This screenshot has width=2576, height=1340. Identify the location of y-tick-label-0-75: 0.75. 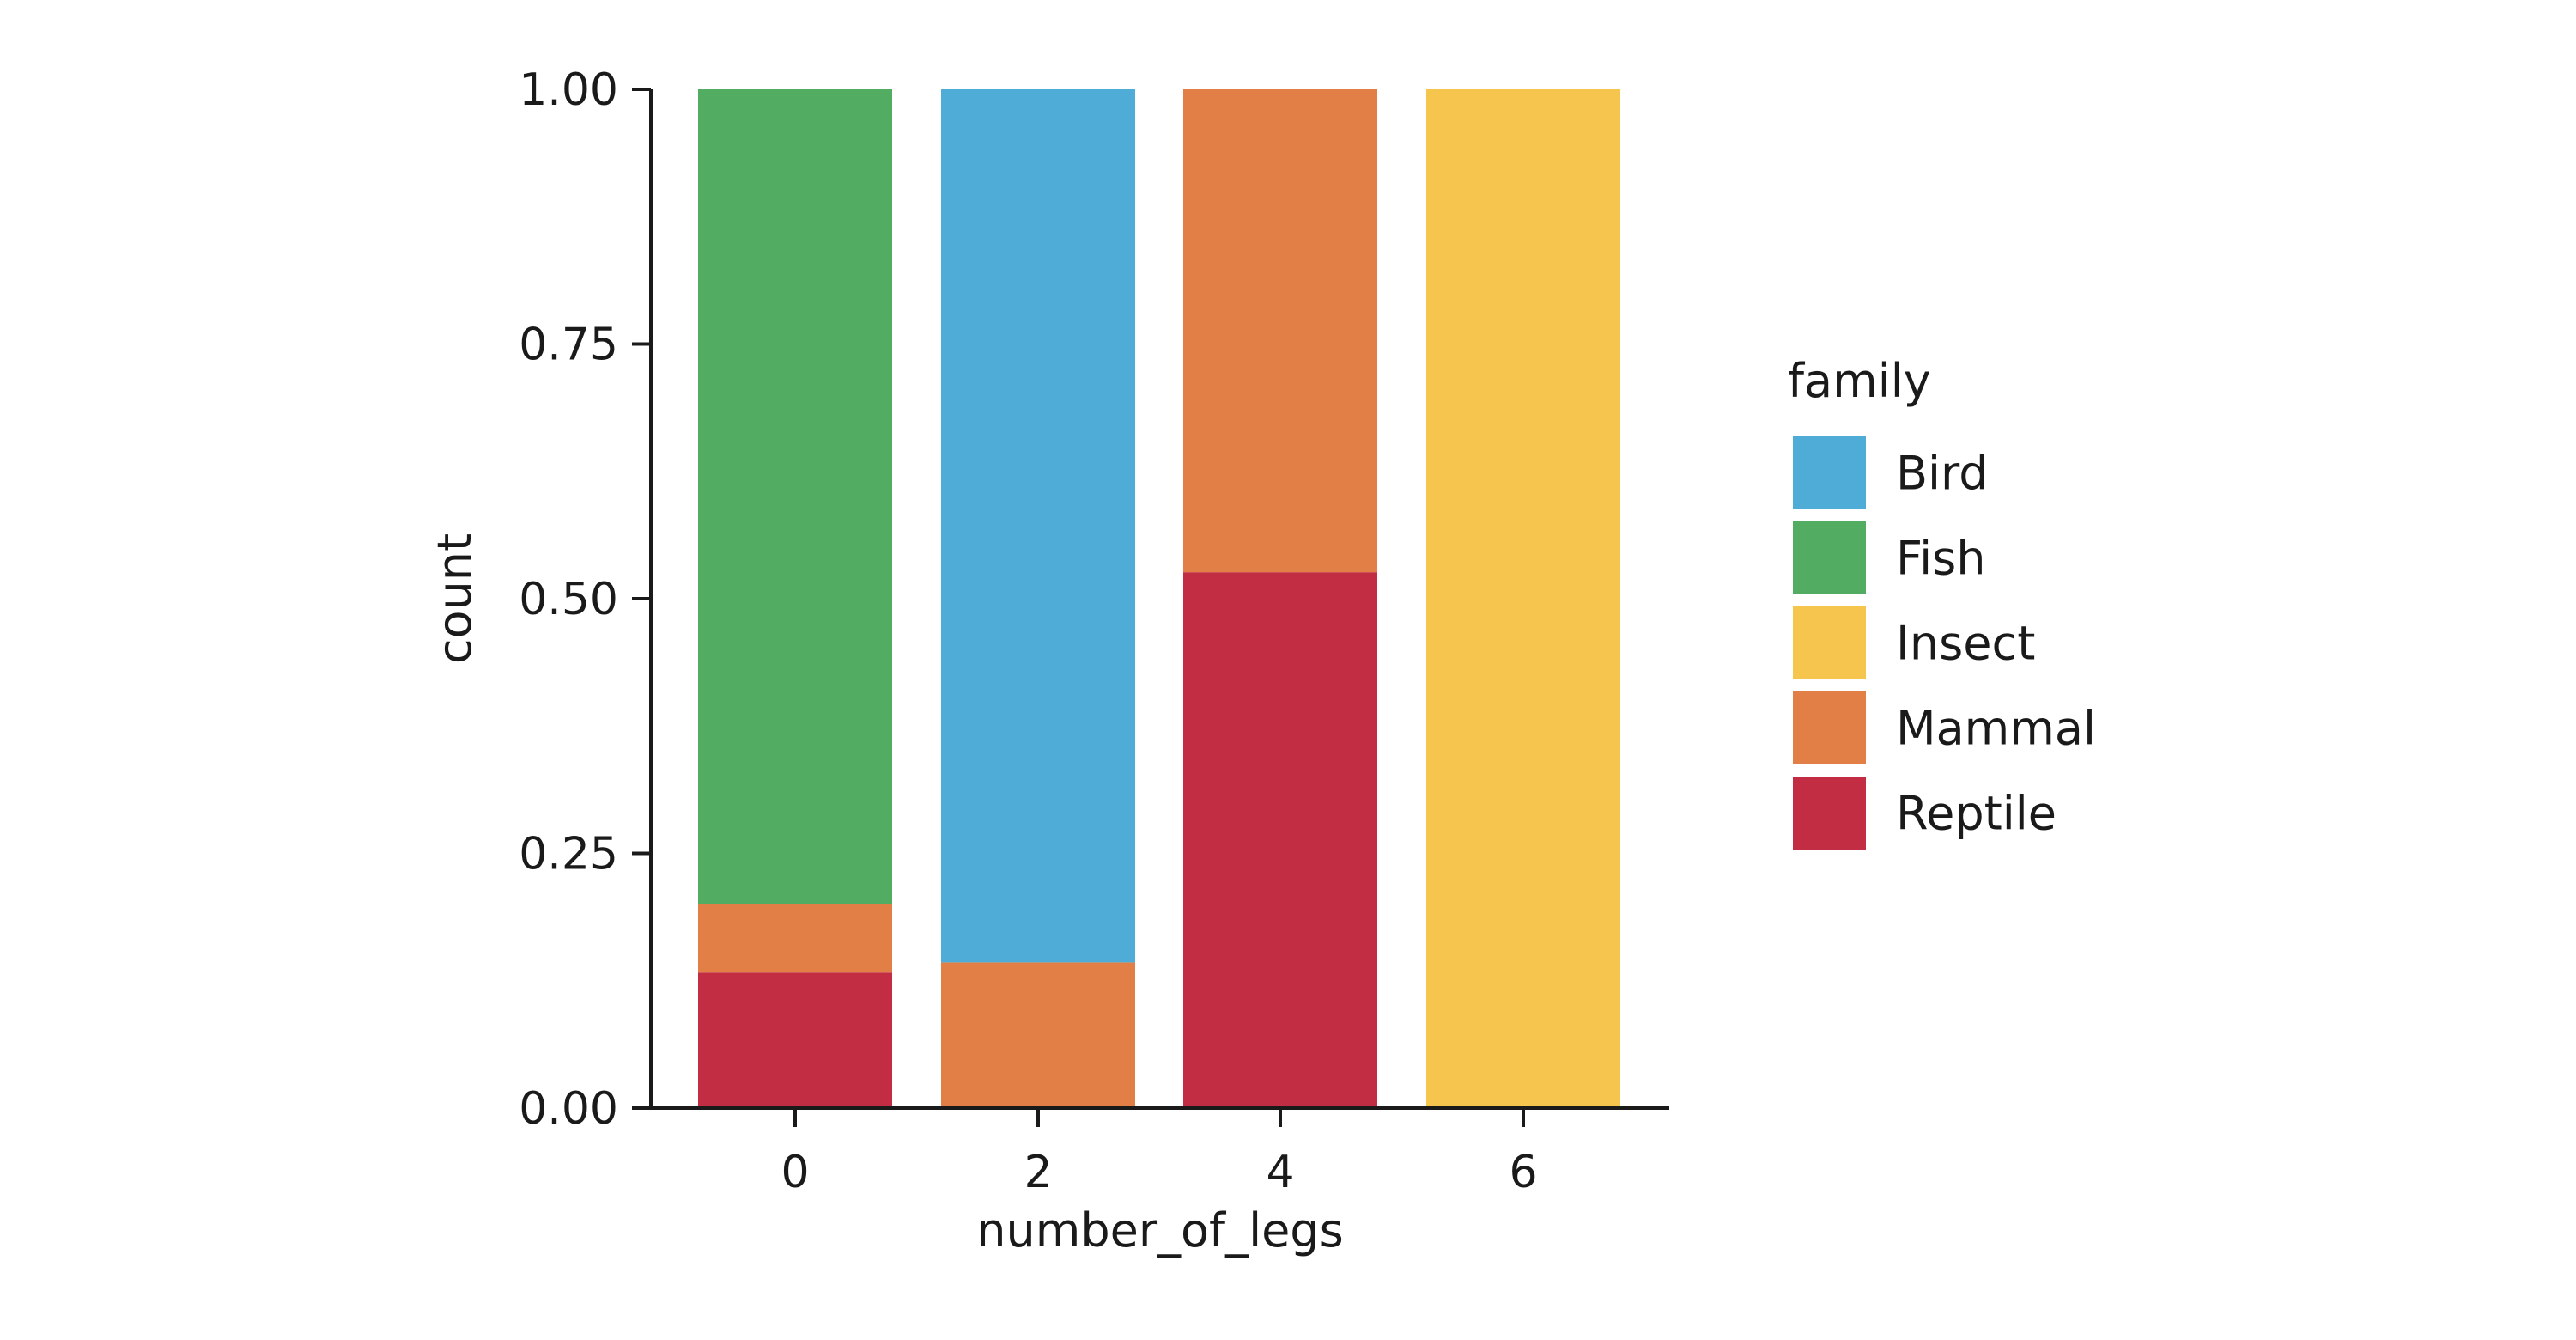
(568, 345).